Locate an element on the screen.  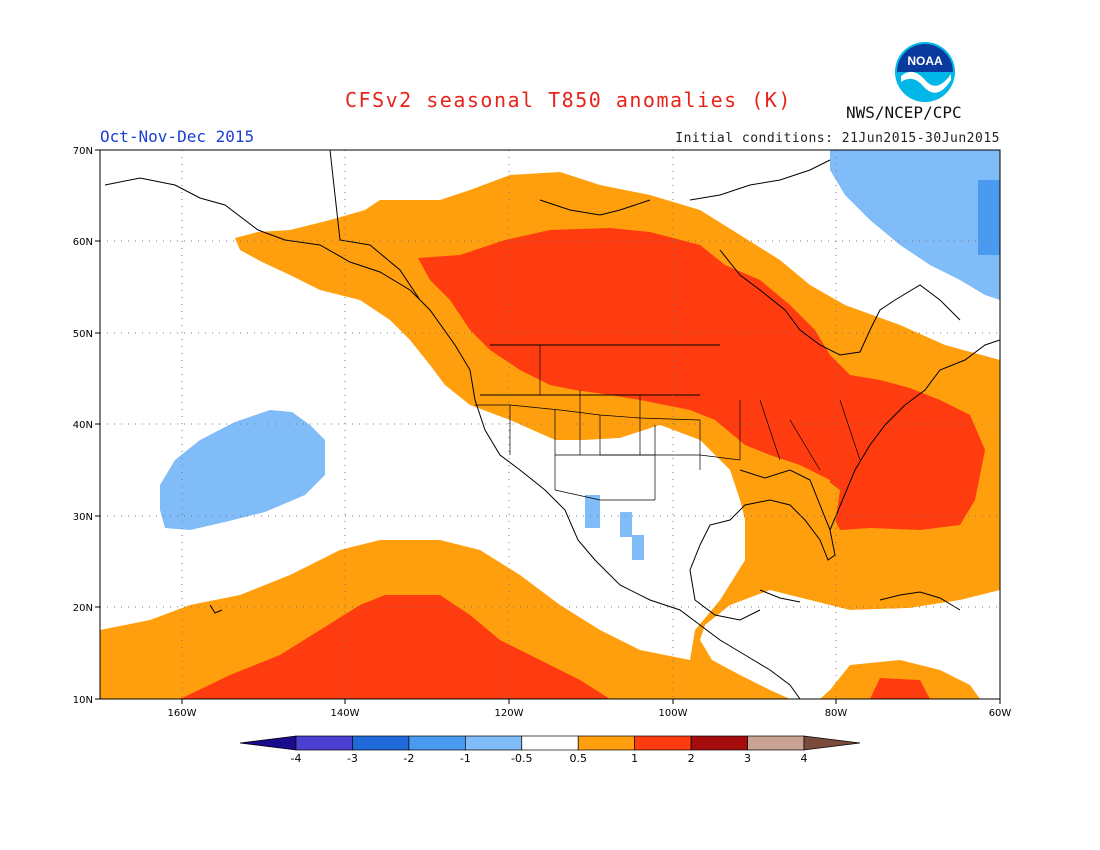
legend-label: 1 is located at coordinates (634, 758).